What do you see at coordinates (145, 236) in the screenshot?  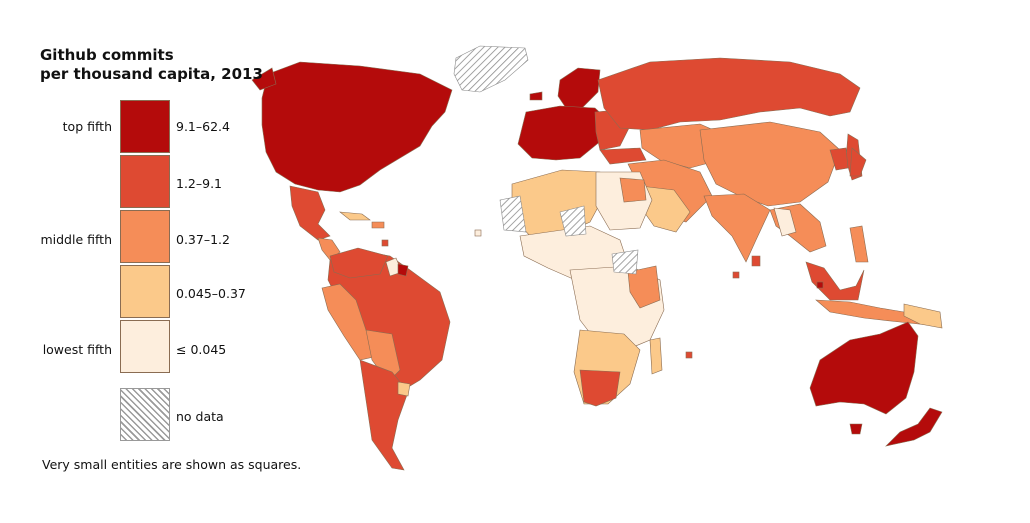 I see `legend-swatch-middle` at bounding box center [145, 236].